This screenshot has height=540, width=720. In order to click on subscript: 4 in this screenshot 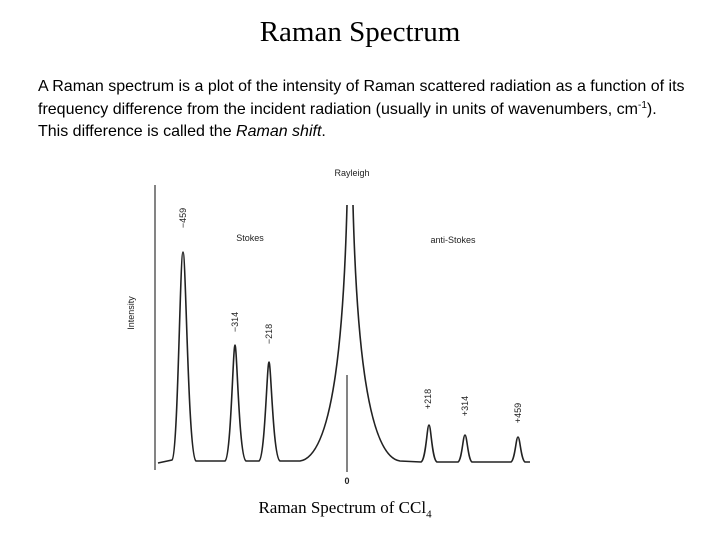, I will do `click(429, 514)`.